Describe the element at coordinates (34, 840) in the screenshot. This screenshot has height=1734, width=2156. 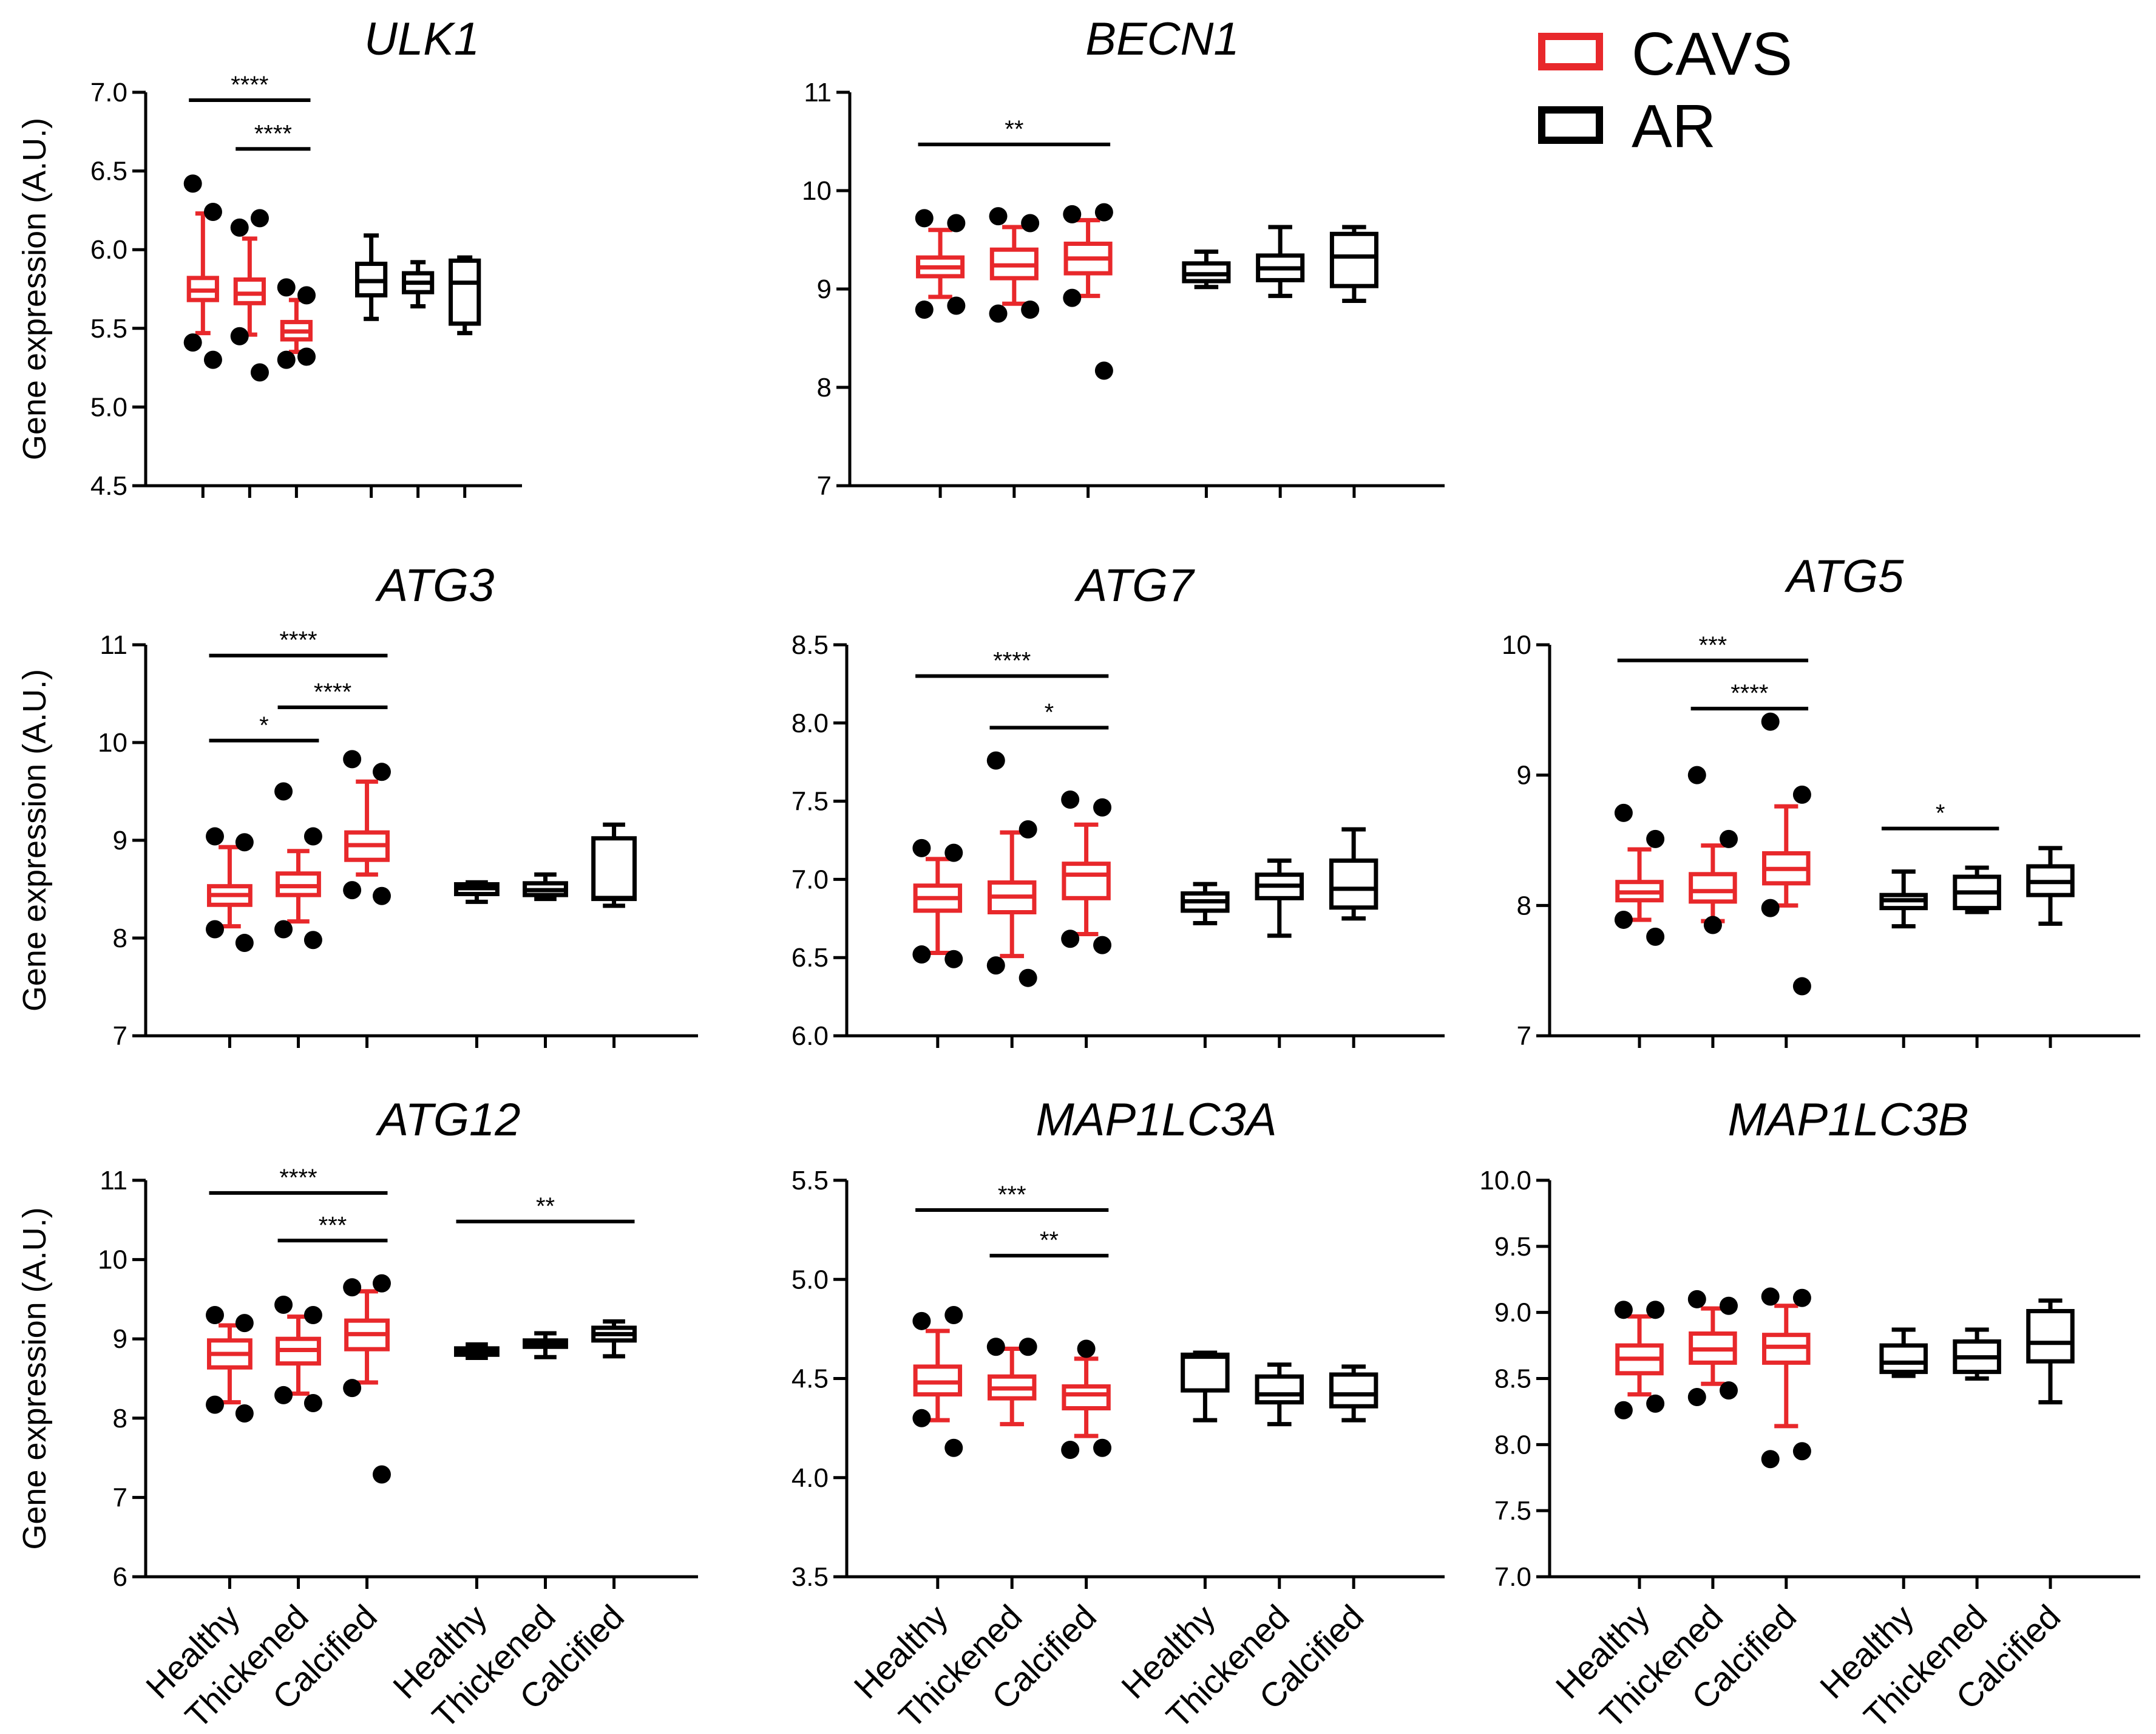
I see `y-axis-label: Gene expression (A.U.)` at that location.